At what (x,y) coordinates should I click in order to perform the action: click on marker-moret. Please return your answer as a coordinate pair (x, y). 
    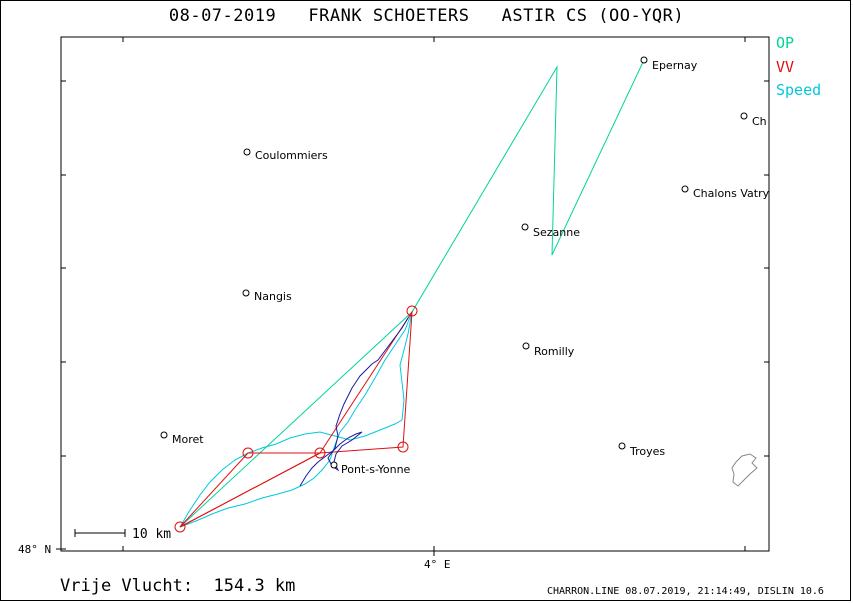
    Looking at the image, I should click on (164, 435).